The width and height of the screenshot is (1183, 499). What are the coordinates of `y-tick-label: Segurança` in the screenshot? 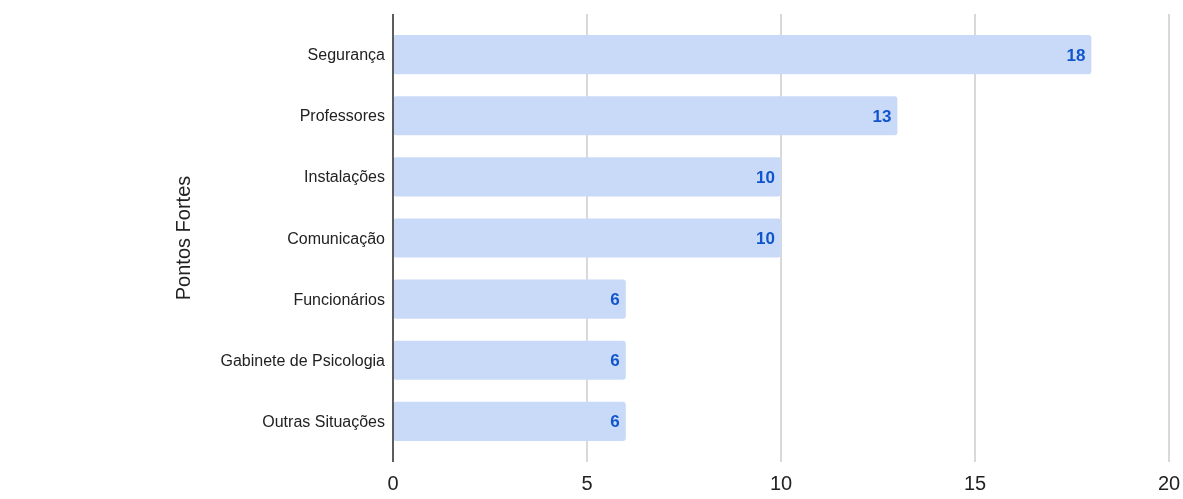 It's located at (346, 55).